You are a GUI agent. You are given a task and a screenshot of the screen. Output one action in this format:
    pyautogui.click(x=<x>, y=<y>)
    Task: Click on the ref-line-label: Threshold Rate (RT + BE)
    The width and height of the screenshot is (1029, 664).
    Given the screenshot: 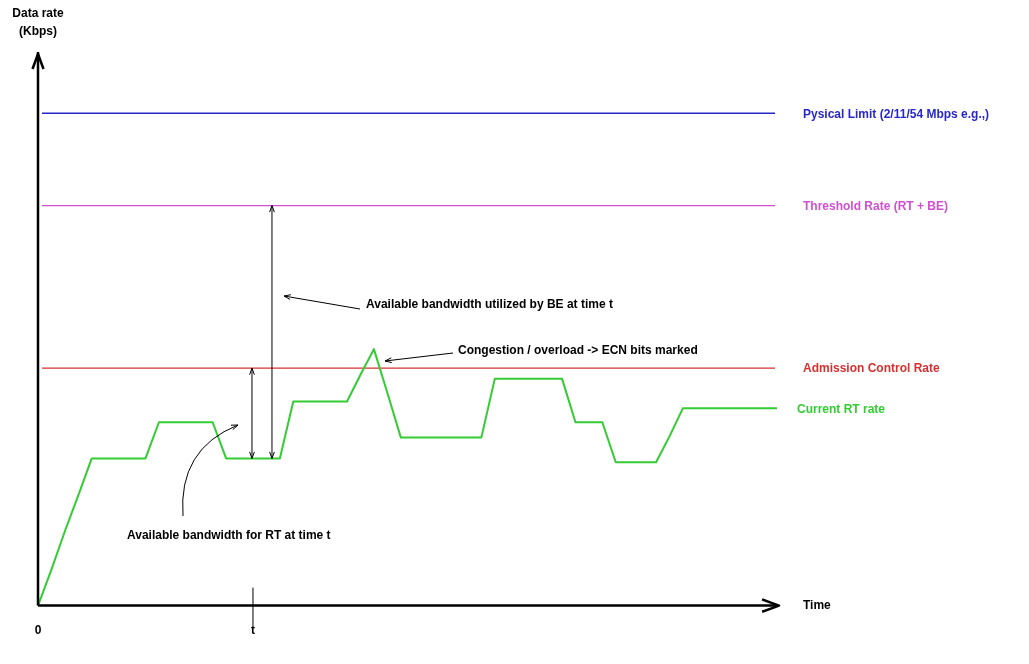 What is the action you would take?
    pyautogui.click(x=876, y=205)
    